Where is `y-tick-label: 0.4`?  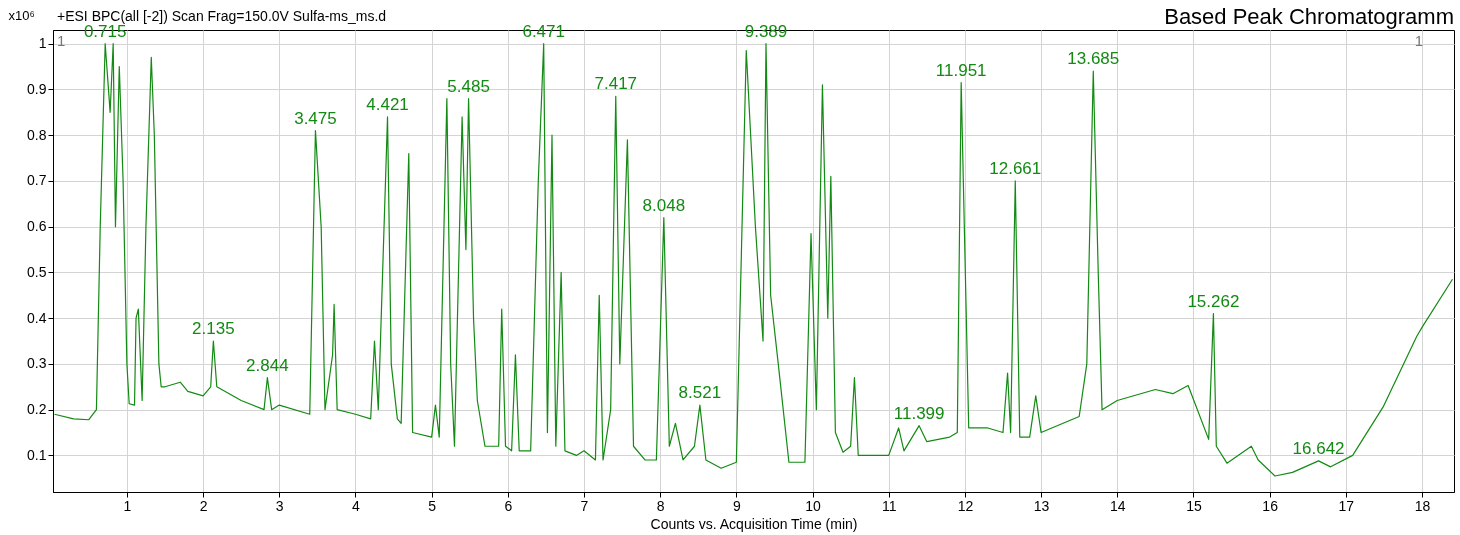 y-tick-label: 0.4 is located at coordinates (37, 317).